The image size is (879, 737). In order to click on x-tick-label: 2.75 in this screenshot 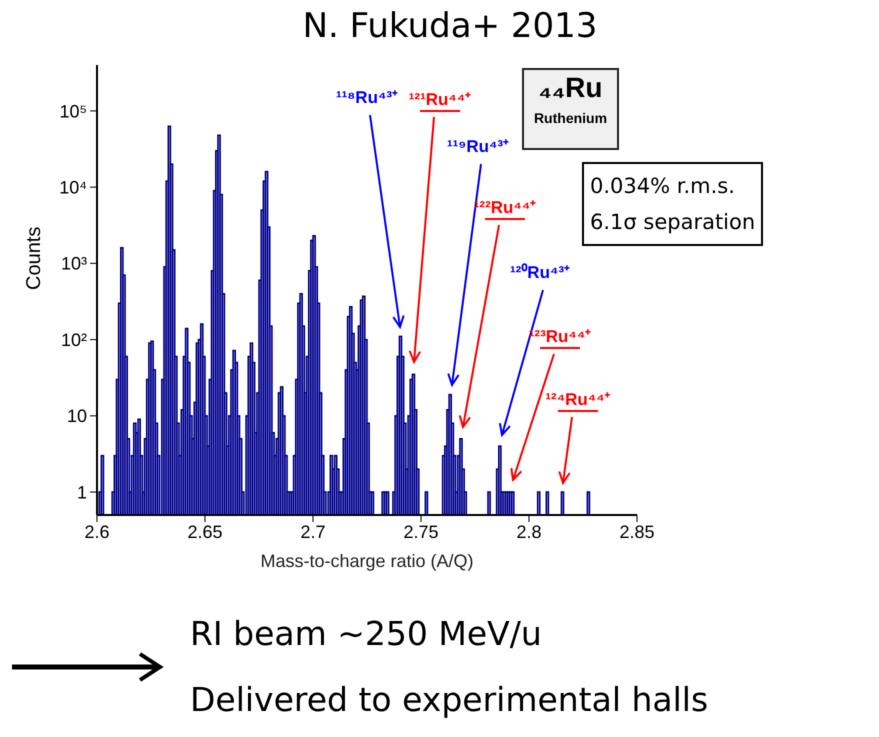, I will do `click(421, 532)`.